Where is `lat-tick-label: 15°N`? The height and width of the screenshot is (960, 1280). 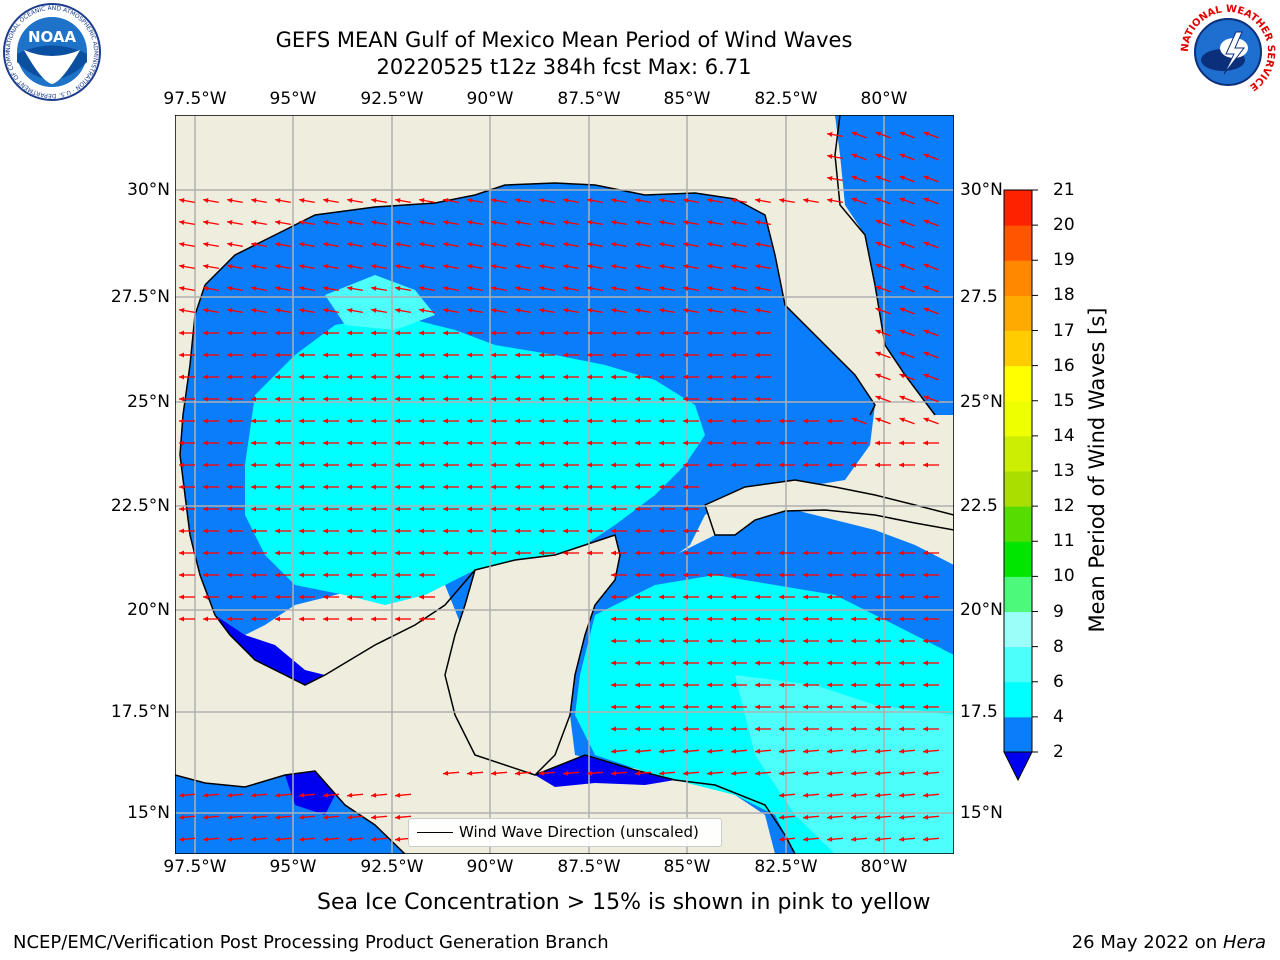 lat-tick-label: 15°N is located at coordinates (148, 813).